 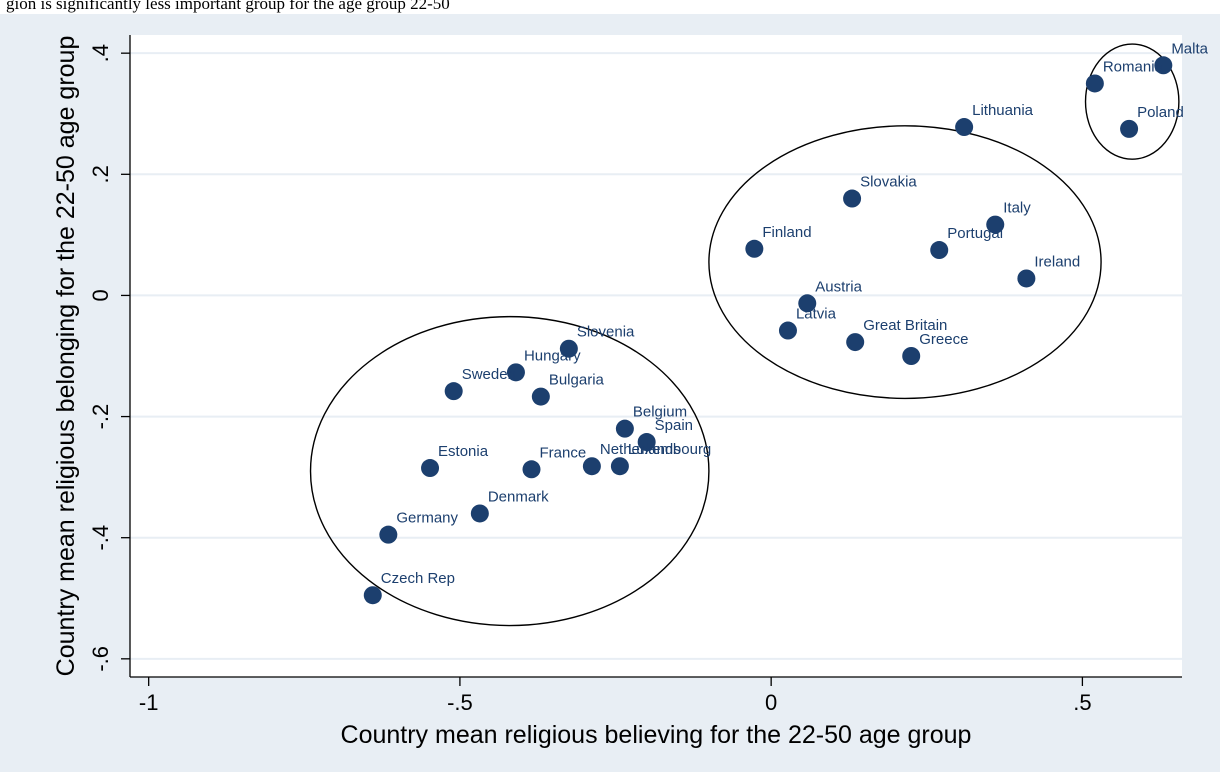 What do you see at coordinates (100, 417) in the screenshot?
I see `y-tick-label: -.2` at bounding box center [100, 417].